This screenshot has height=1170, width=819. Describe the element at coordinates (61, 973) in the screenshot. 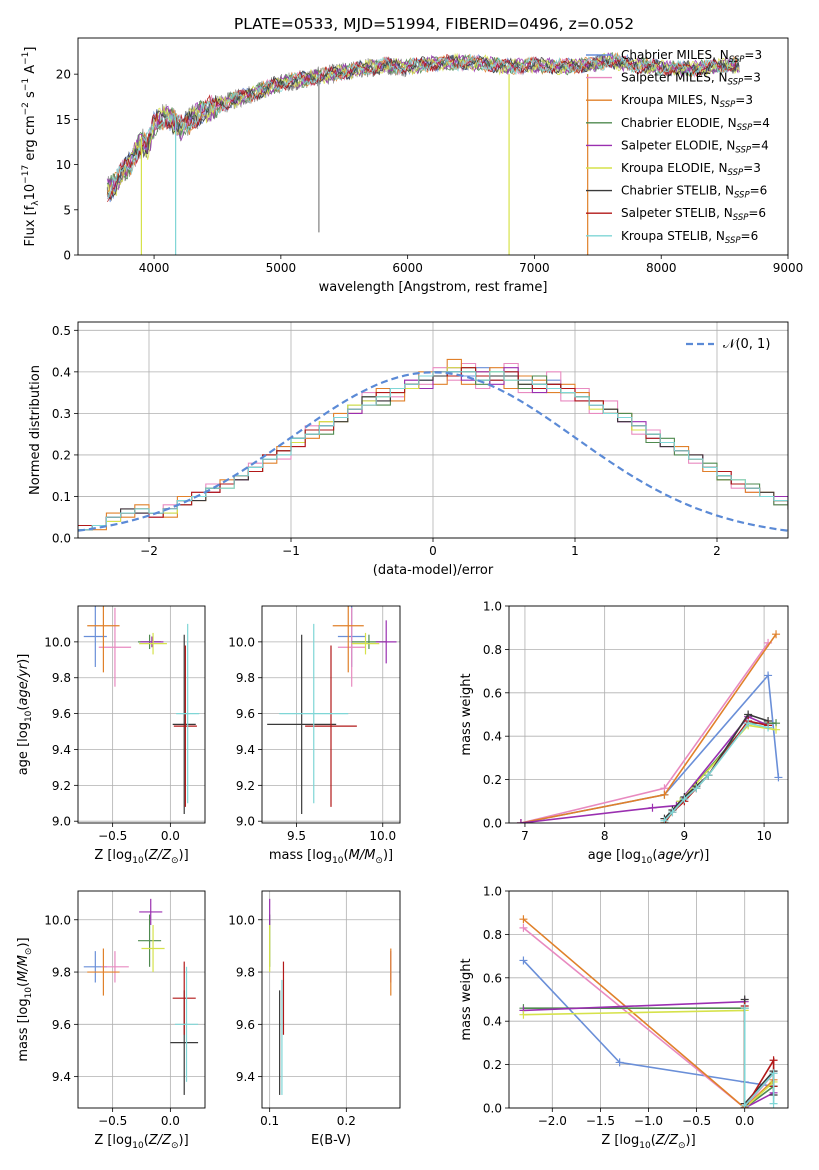

I see `y-tick-label: 9.8` at that location.